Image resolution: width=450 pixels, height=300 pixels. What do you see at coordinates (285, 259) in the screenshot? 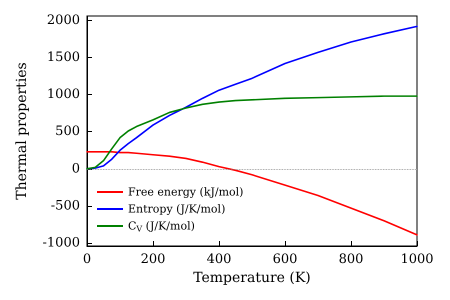
I see `x-tick-label: 600` at bounding box center [285, 259].